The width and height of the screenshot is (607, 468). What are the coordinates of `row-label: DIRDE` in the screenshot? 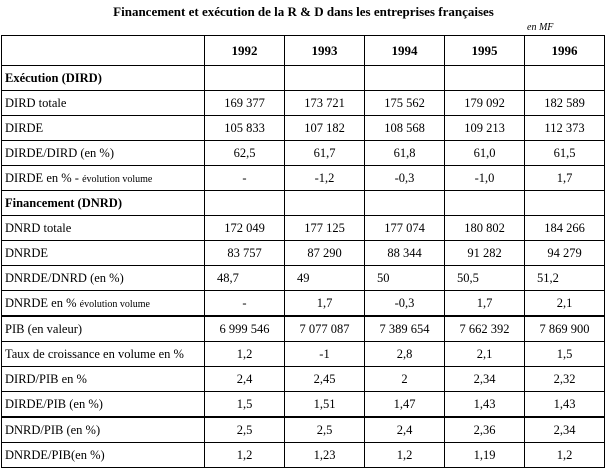 It's located at (103, 128).